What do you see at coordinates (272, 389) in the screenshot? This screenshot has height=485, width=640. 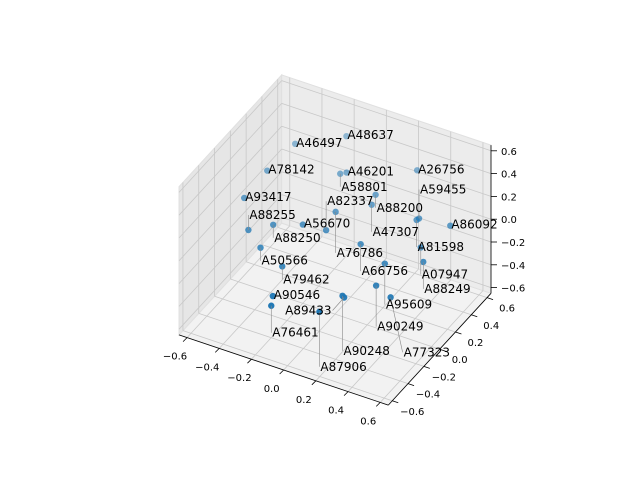 I see `x-tick-label: 0.0` at bounding box center [272, 389].